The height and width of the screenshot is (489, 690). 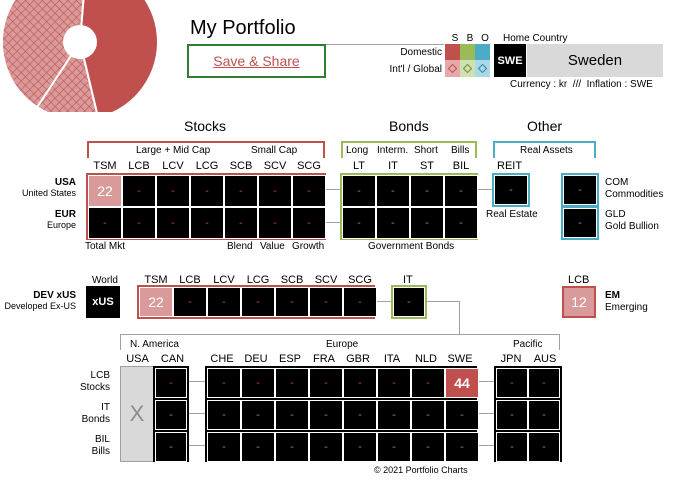 What do you see at coordinates (358, 359) in the screenshot?
I see `country-col-gbr: GBR` at bounding box center [358, 359].